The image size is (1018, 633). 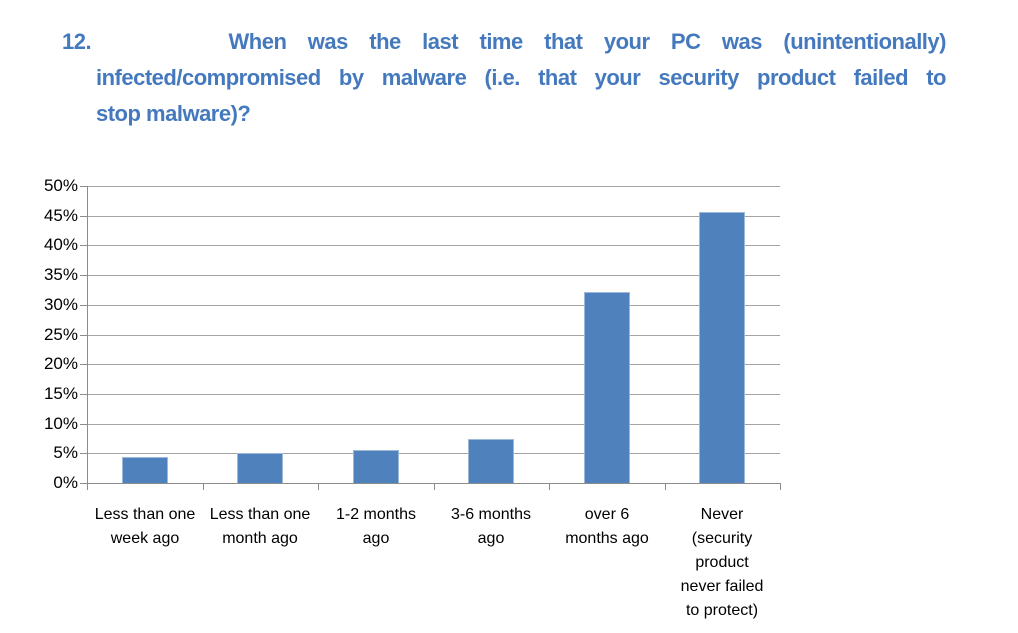 What do you see at coordinates (260, 526) in the screenshot?
I see `x-tick-label: Less than one month ago` at bounding box center [260, 526].